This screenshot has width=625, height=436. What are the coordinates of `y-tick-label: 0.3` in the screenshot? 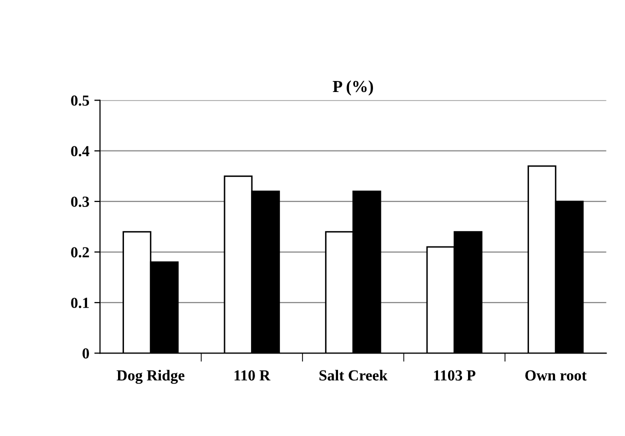 It's located at (80, 201).